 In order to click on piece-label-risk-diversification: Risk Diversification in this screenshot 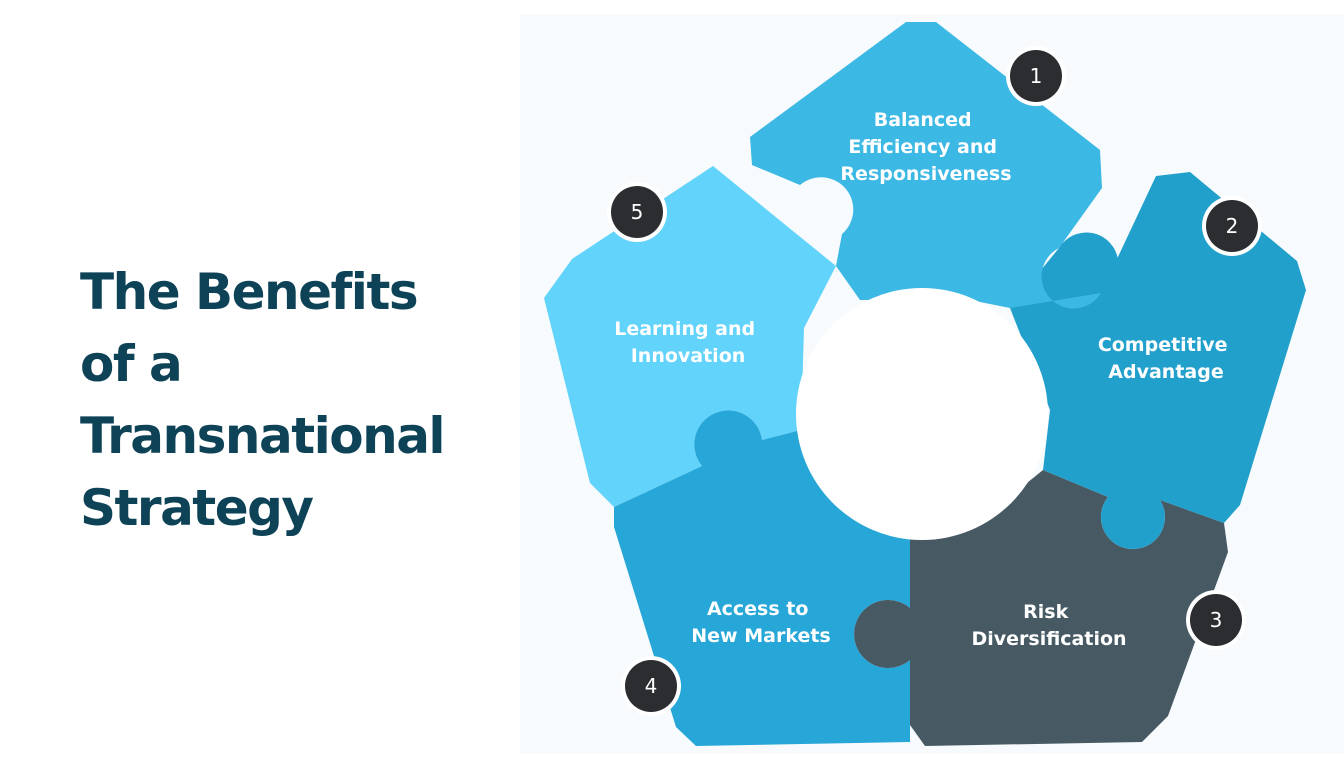, I will do `click(1048, 625)`.